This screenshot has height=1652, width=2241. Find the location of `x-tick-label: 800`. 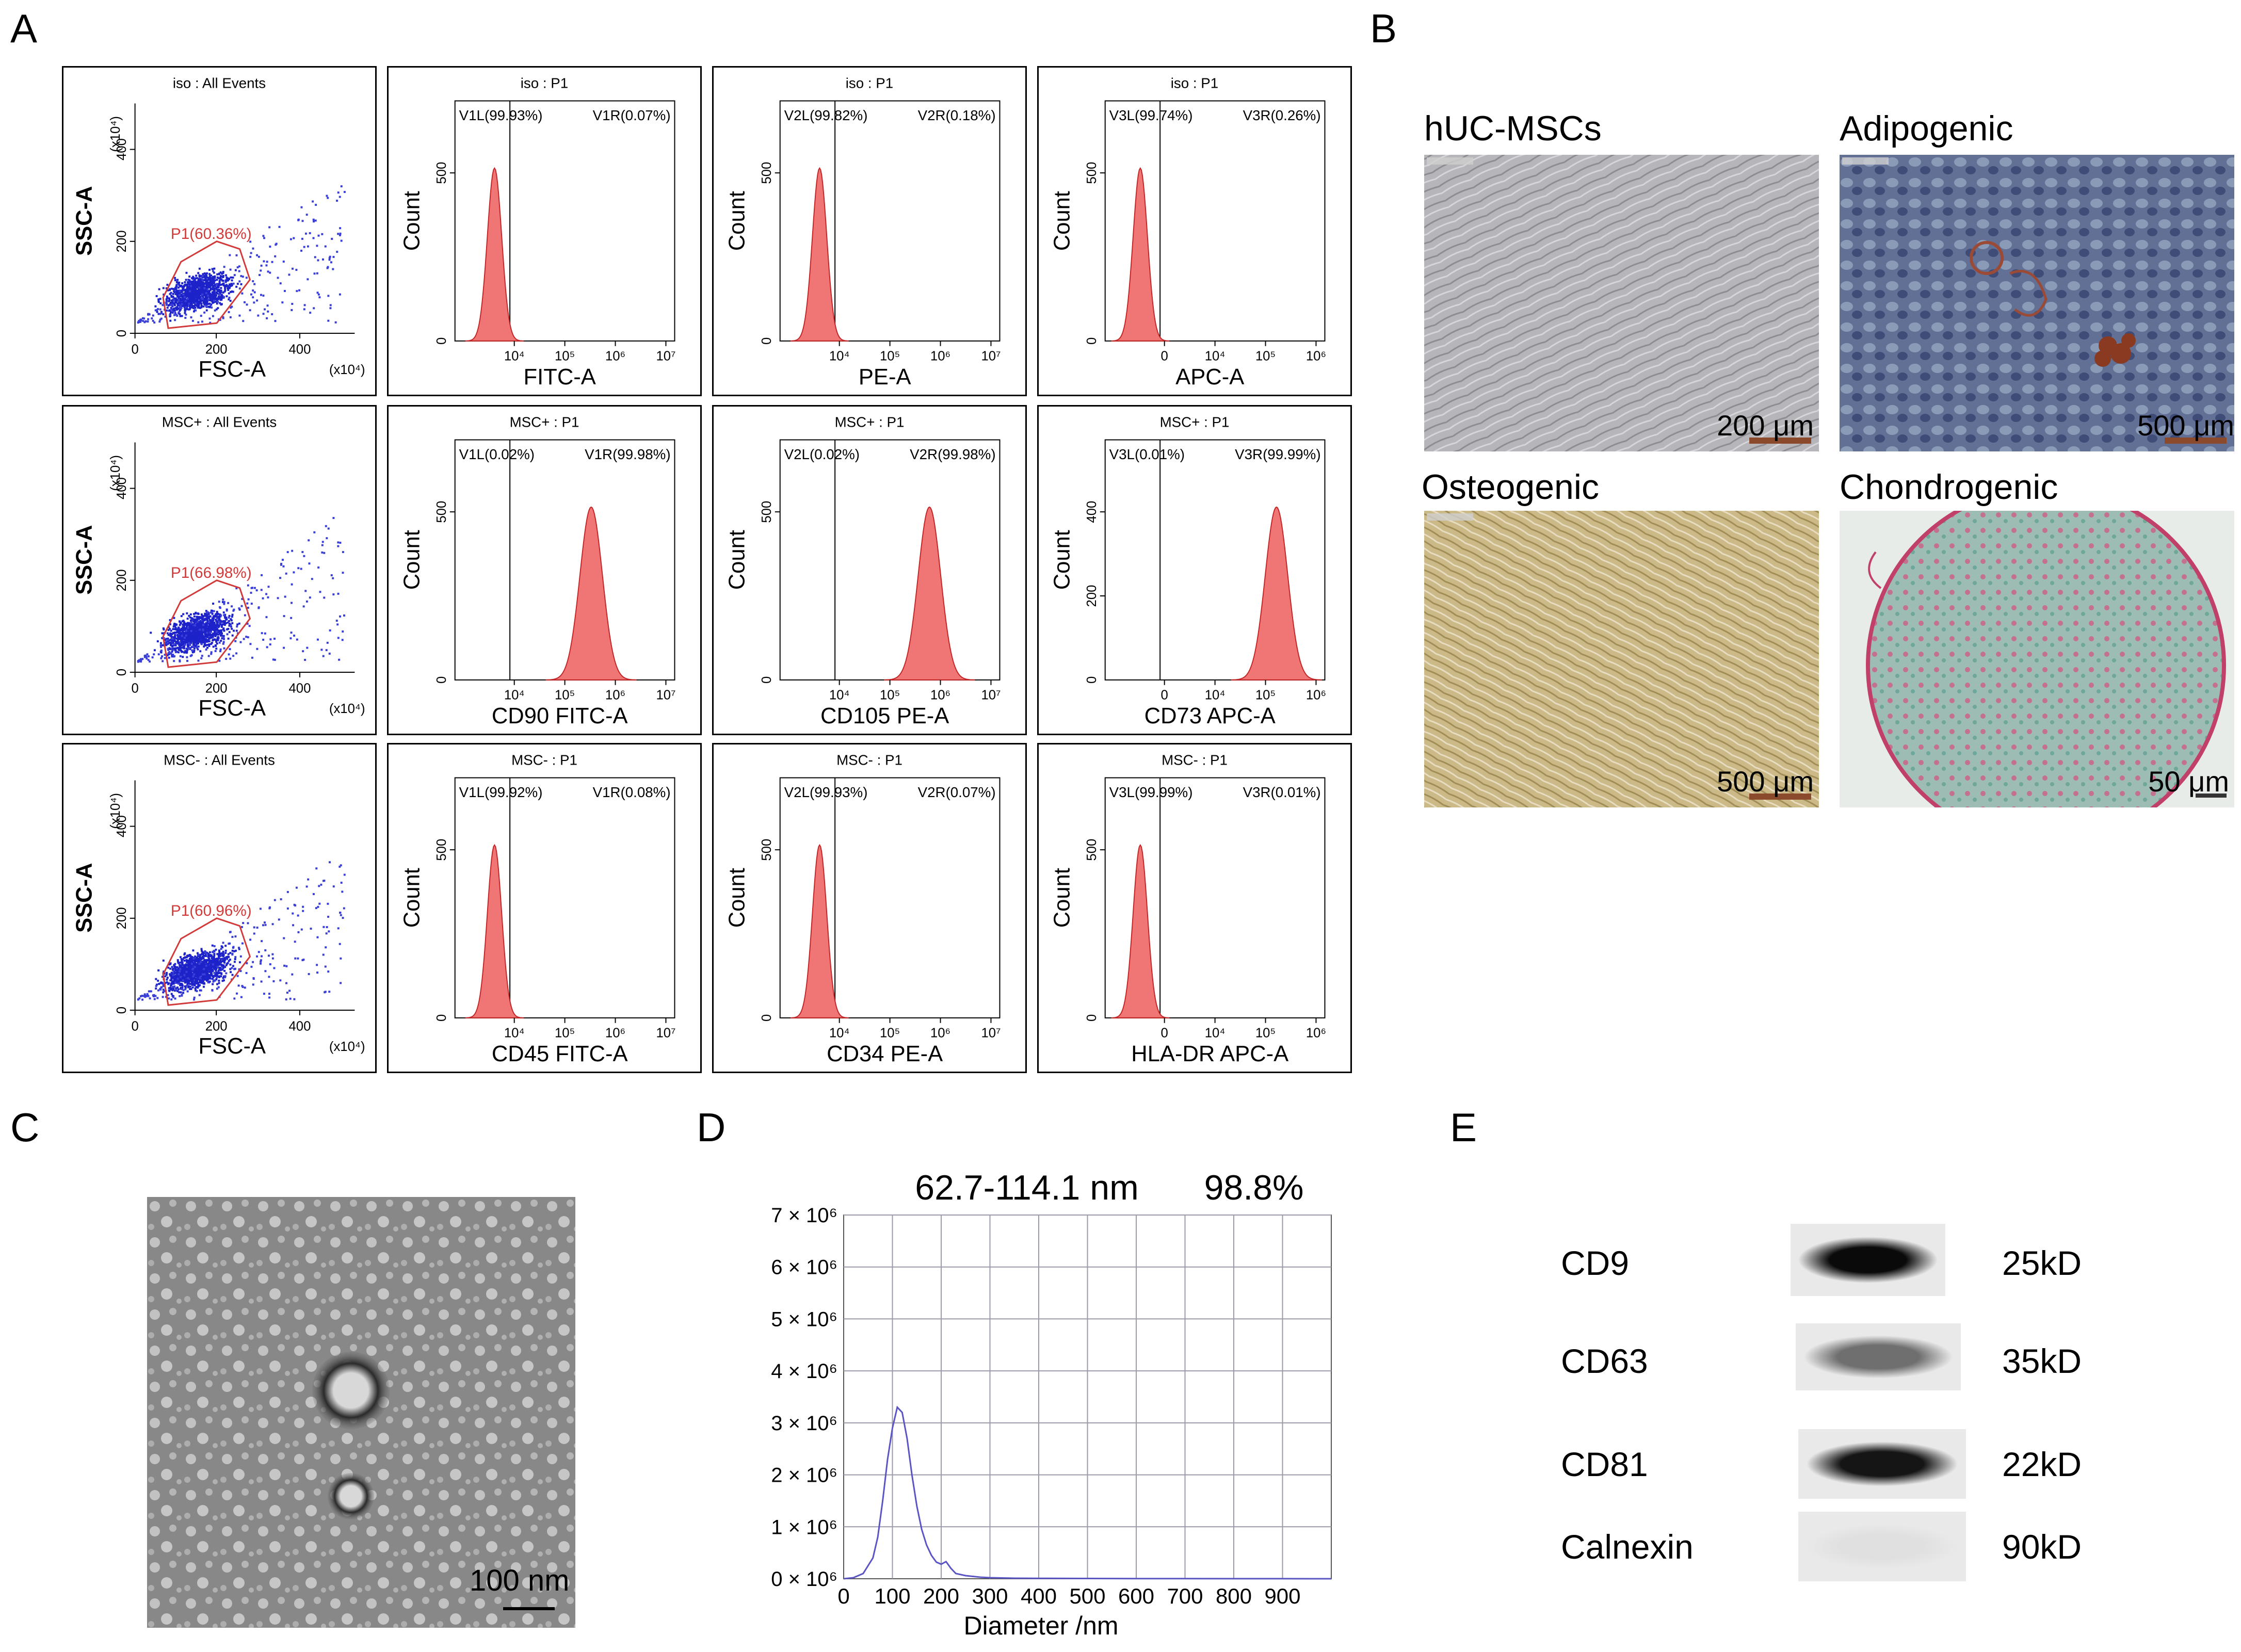

x-tick-label: 800 is located at coordinates (1234, 1596).